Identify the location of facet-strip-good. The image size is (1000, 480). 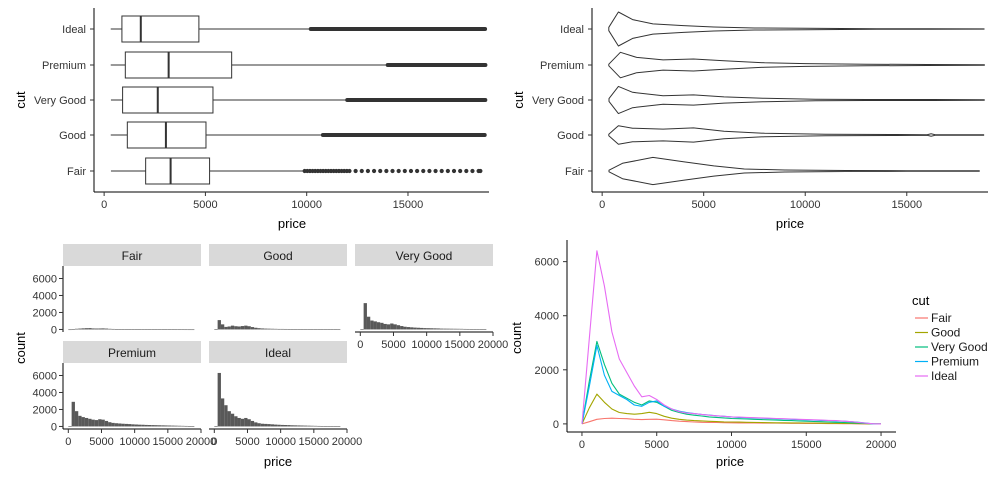
(278, 255).